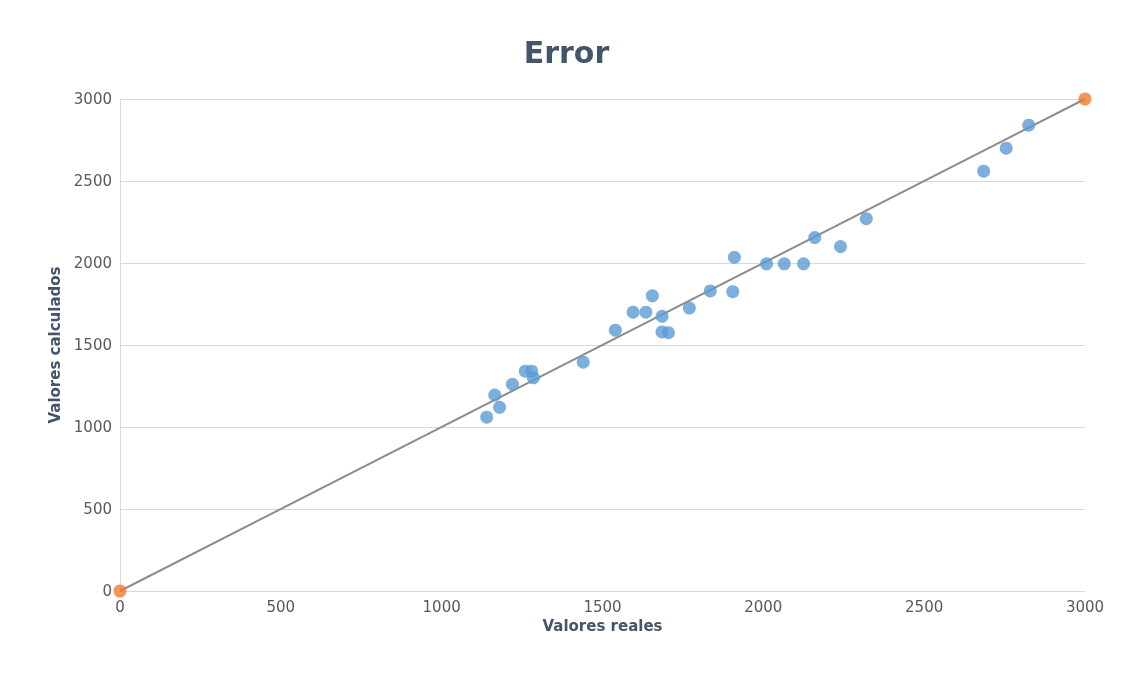 This screenshot has width=1133, height=686. What do you see at coordinates (92, 345) in the screenshot?
I see `y-tick-label: 1500` at bounding box center [92, 345].